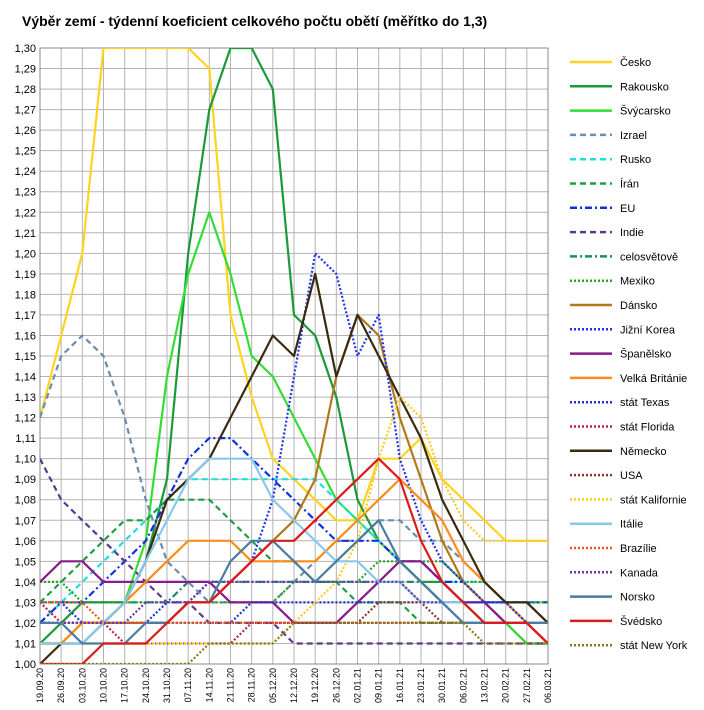 The height and width of the screenshot is (710, 704). Describe the element at coordinates (25, 501) in the screenshot. I see `y-tick-label: 1,08` at that location.